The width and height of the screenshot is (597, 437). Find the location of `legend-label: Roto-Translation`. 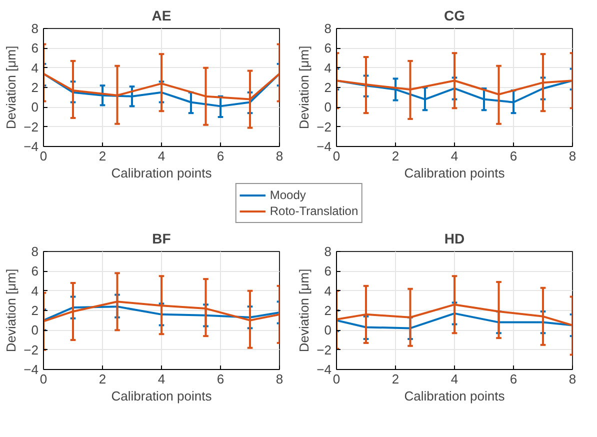

legend-label: Roto-Translation is located at coordinates (314, 211).